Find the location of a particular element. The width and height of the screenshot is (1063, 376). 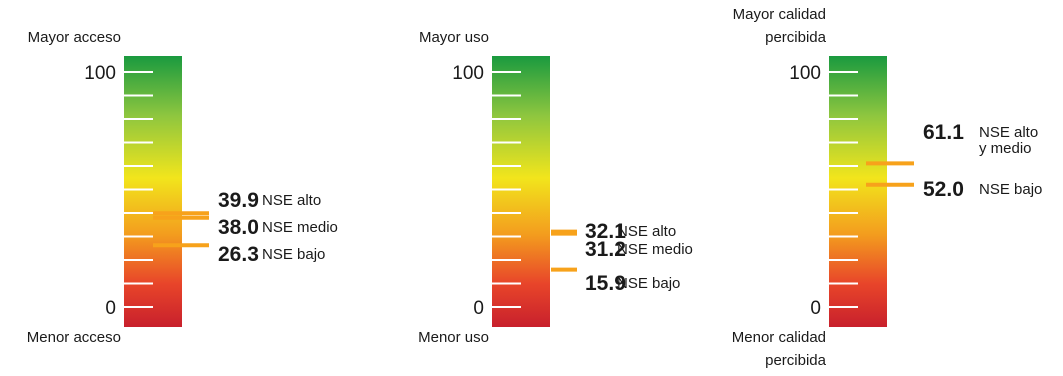

marker-value: 31.2 is located at coordinates (605, 249).